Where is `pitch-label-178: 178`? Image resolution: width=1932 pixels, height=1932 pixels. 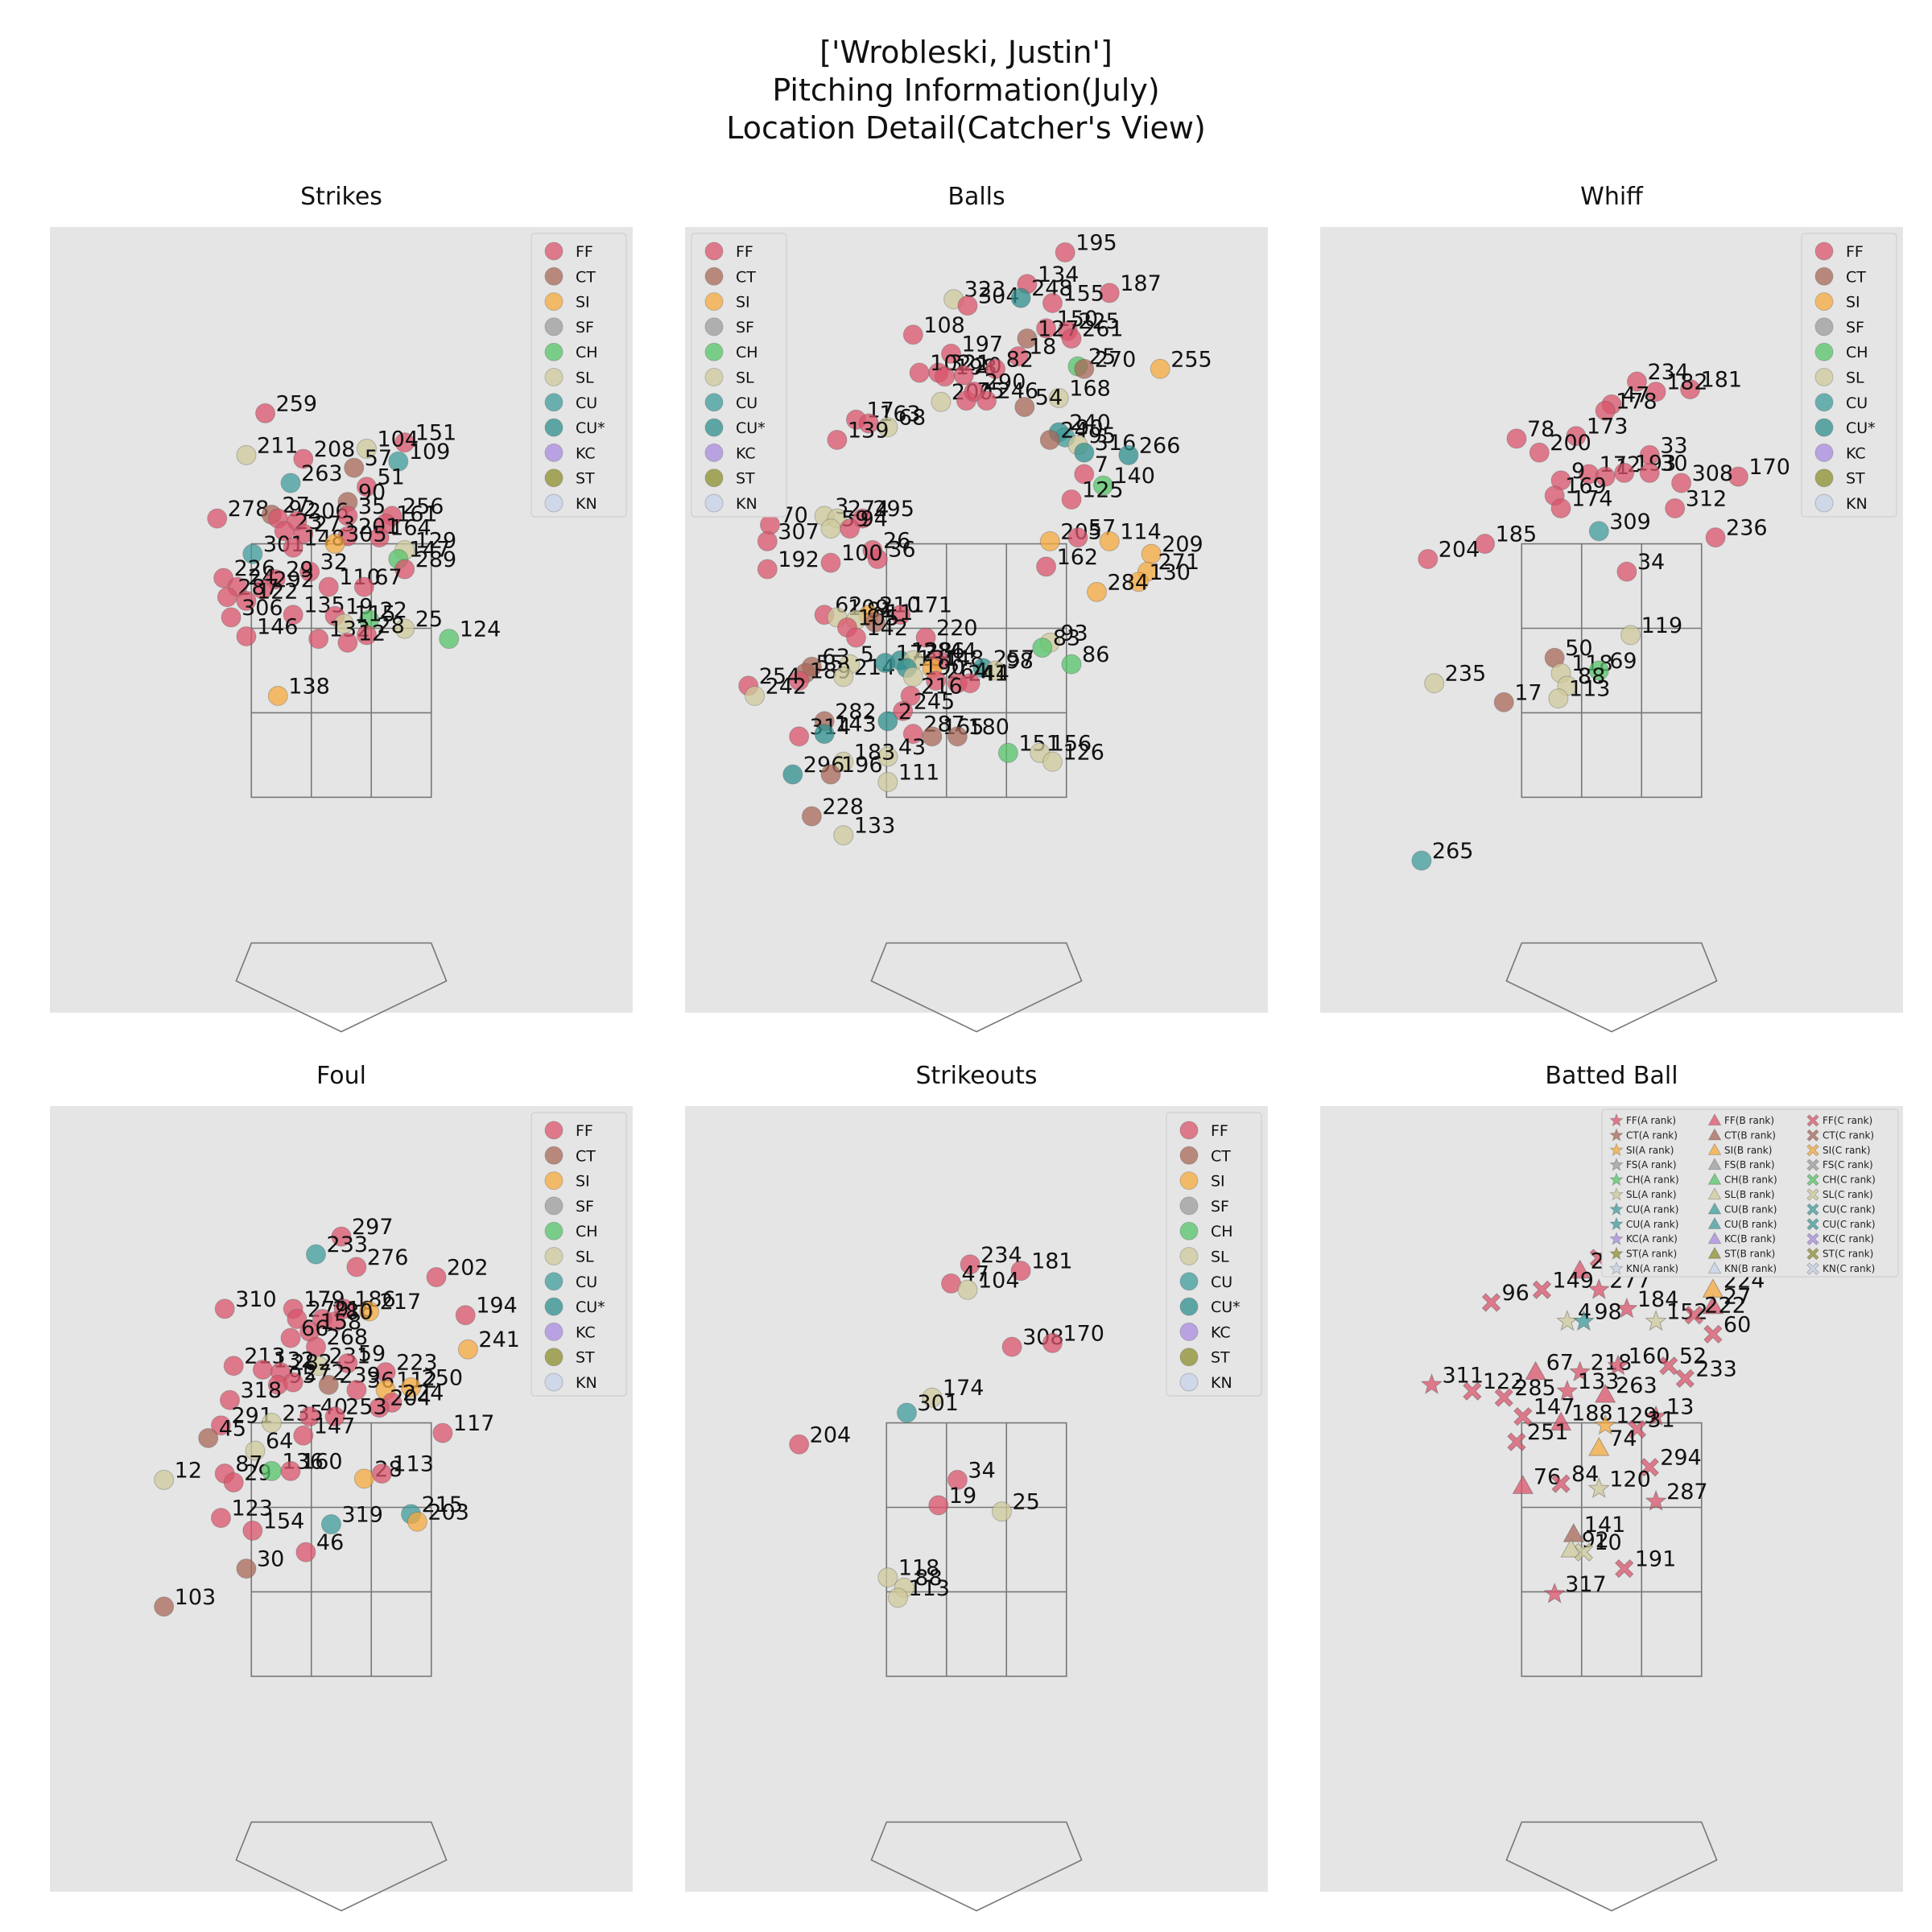
pitch-label-178: 178 is located at coordinates (1636, 401).